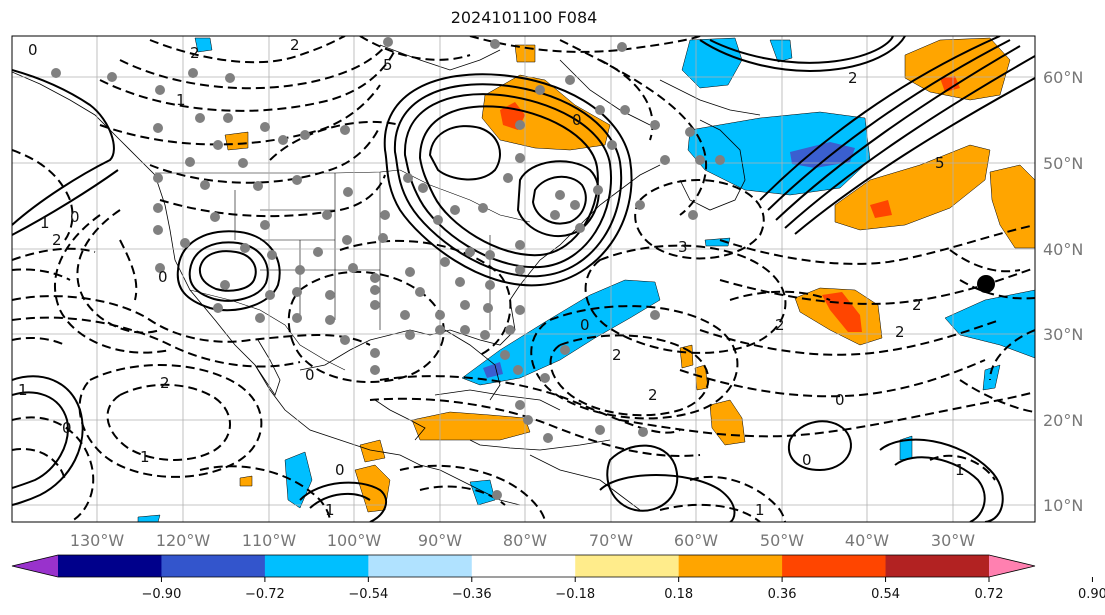 The image size is (1105, 615). I want to click on lon-label: 50°W, so click(782, 540).